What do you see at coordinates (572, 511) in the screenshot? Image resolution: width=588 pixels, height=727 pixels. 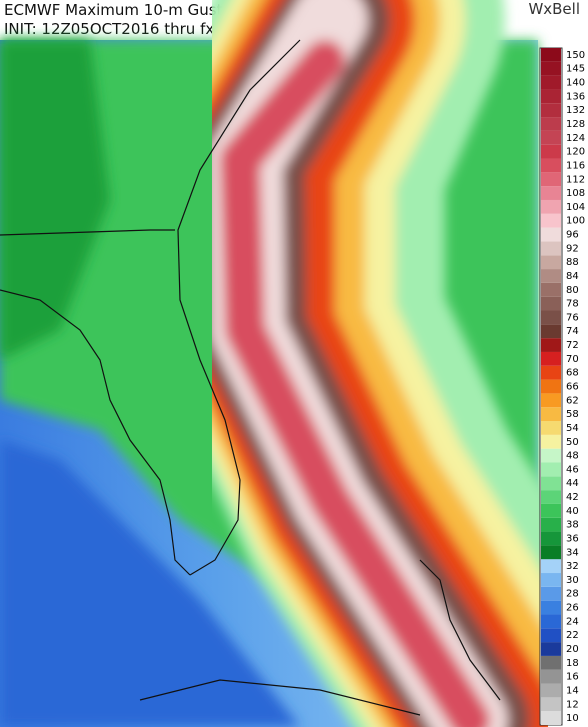 I see `colorbar-label: 40` at bounding box center [572, 511].